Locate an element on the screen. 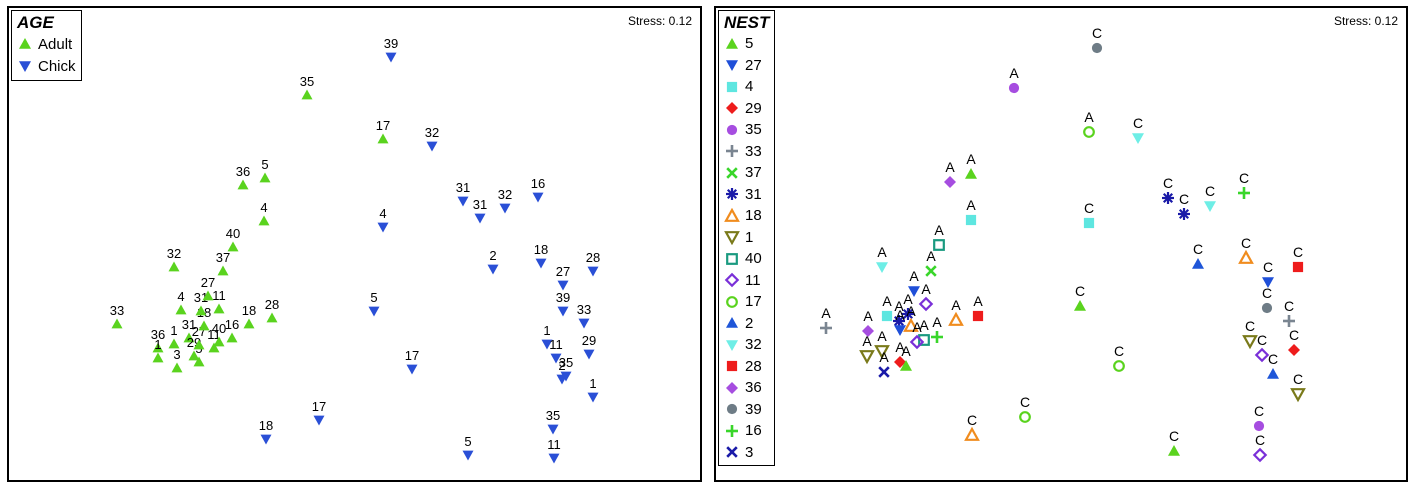  legend-label: 36 is located at coordinates (753, 388).